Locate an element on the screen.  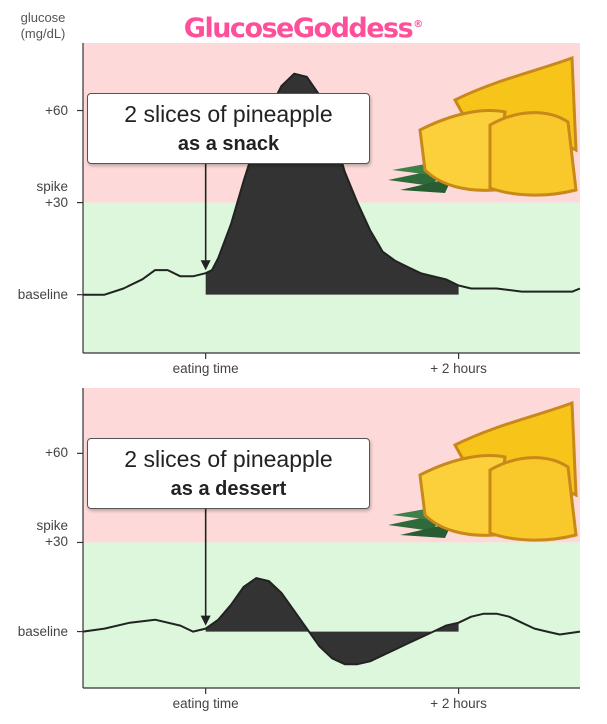
callout-box: 2 slices of pineapple as a snack is located at coordinates (228, 128).